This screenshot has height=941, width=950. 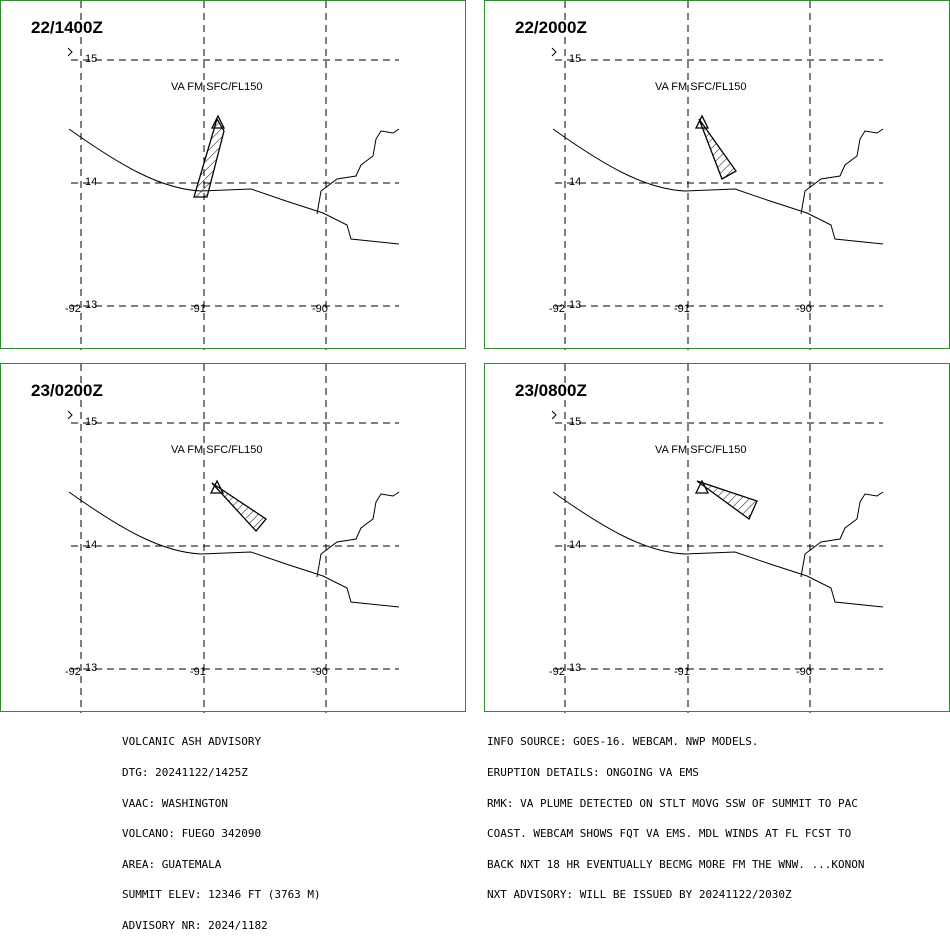 What do you see at coordinates (67, 390) in the screenshot?
I see `valid-time: 23/0200Z` at bounding box center [67, 390].